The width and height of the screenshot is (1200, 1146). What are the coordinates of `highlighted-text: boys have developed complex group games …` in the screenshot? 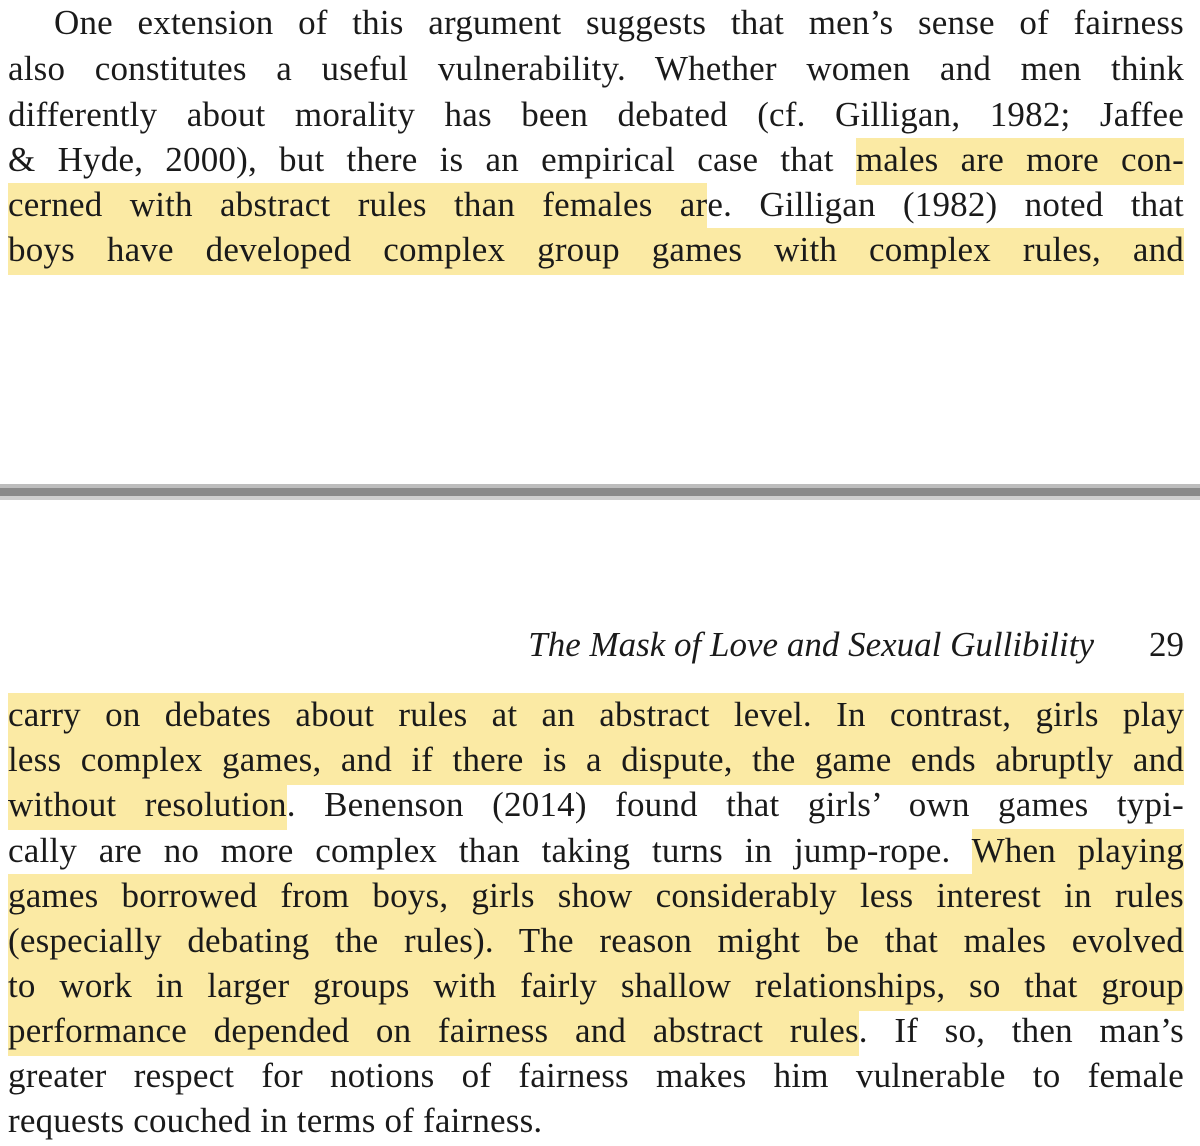 It's located at (596, 251).